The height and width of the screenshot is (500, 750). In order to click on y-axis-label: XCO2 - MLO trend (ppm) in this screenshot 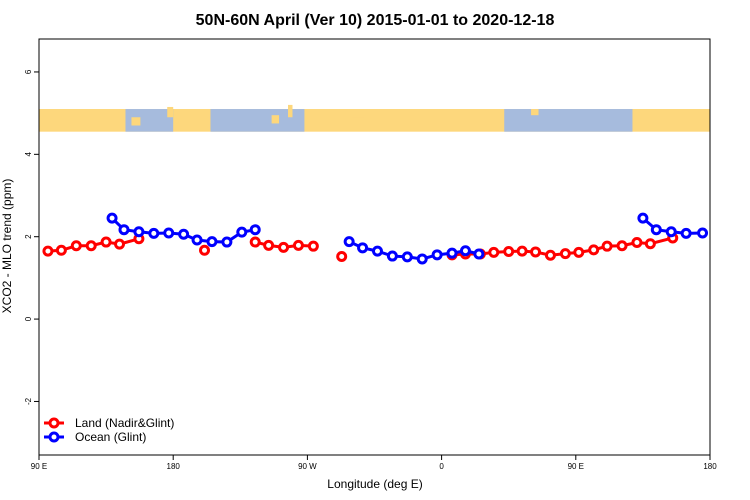, I will do `click(7, 246)`.